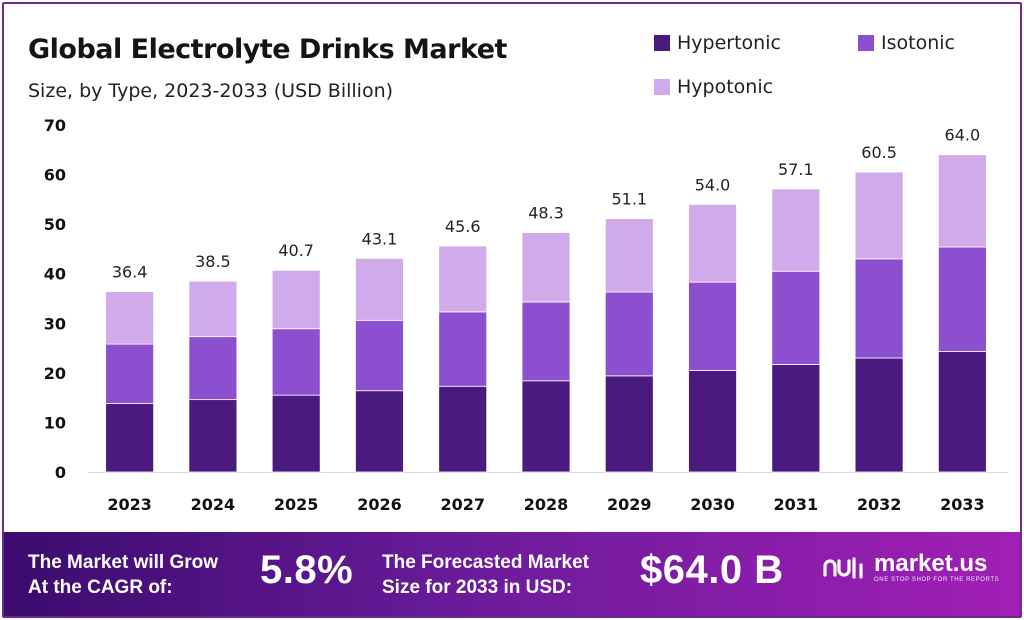 The height and width of the screenshot is (620, 1024). What do you see at coordinates (879, 215) in the screenshot?
I see `bar-segment-hypotonic-2032` at bounding box center [879, 215].